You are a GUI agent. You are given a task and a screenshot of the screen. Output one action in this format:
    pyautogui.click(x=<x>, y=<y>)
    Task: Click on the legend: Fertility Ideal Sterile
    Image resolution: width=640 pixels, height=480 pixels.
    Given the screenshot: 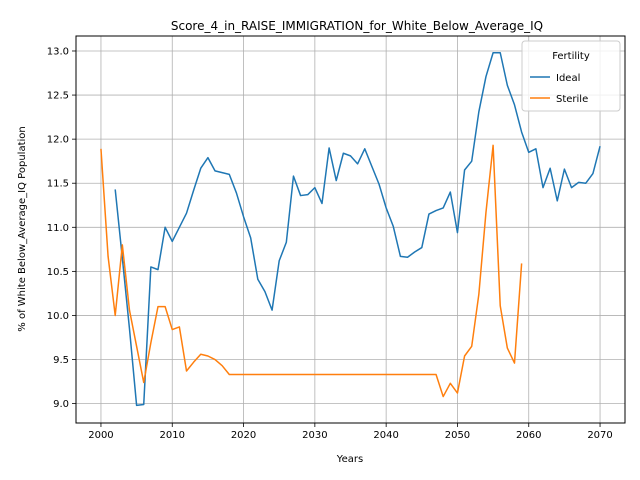 What is the action you would take?
    pyautogui.click(x=571, y=76)
    